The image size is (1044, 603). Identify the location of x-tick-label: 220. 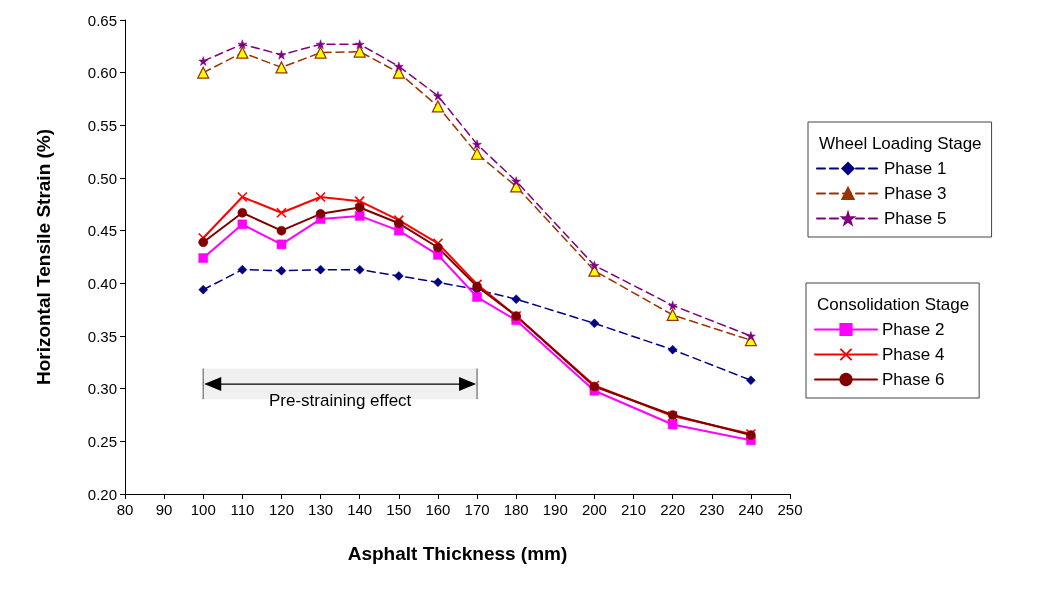
(673, 509).